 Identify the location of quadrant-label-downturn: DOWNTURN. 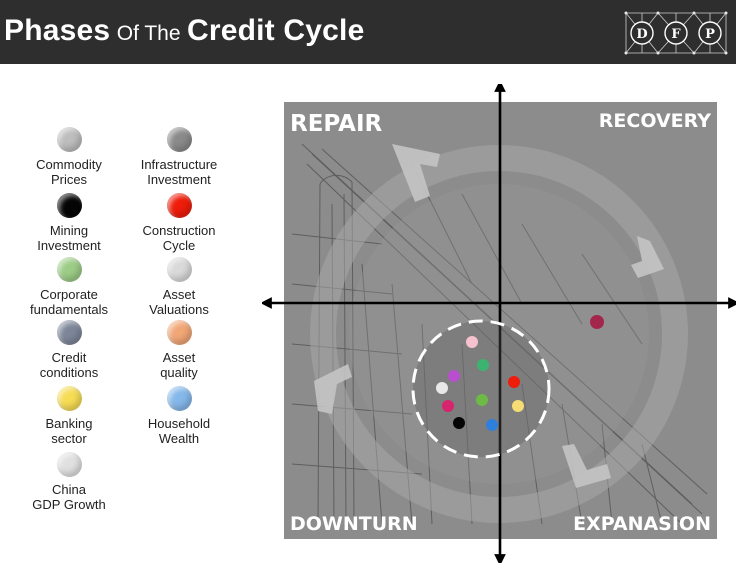
(354, 524).